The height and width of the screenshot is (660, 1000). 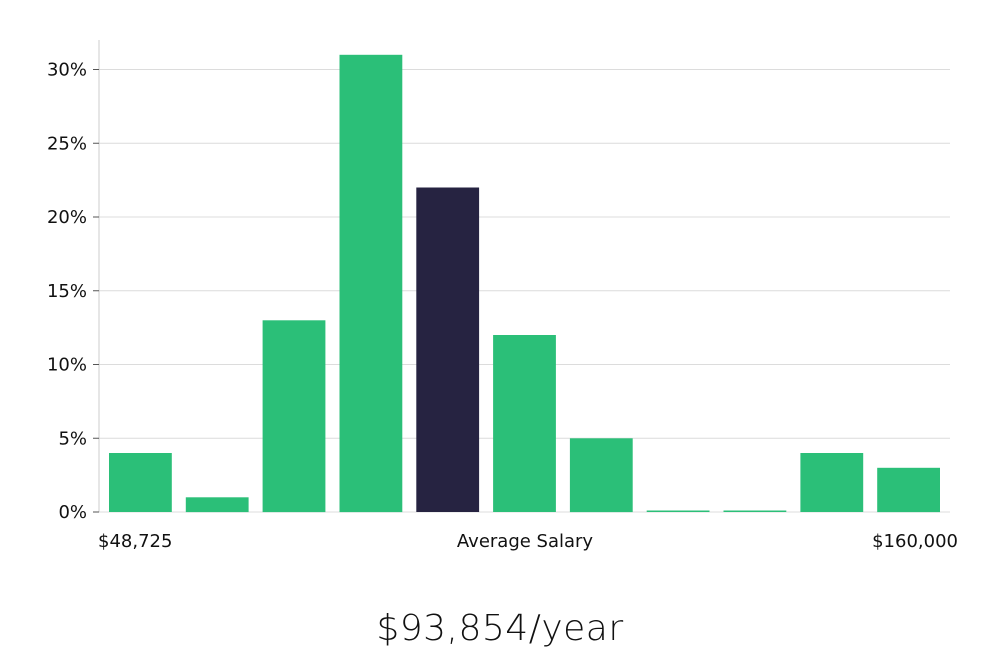 I want to click on y-tick-label: 20%, so click(x=67, y=217).